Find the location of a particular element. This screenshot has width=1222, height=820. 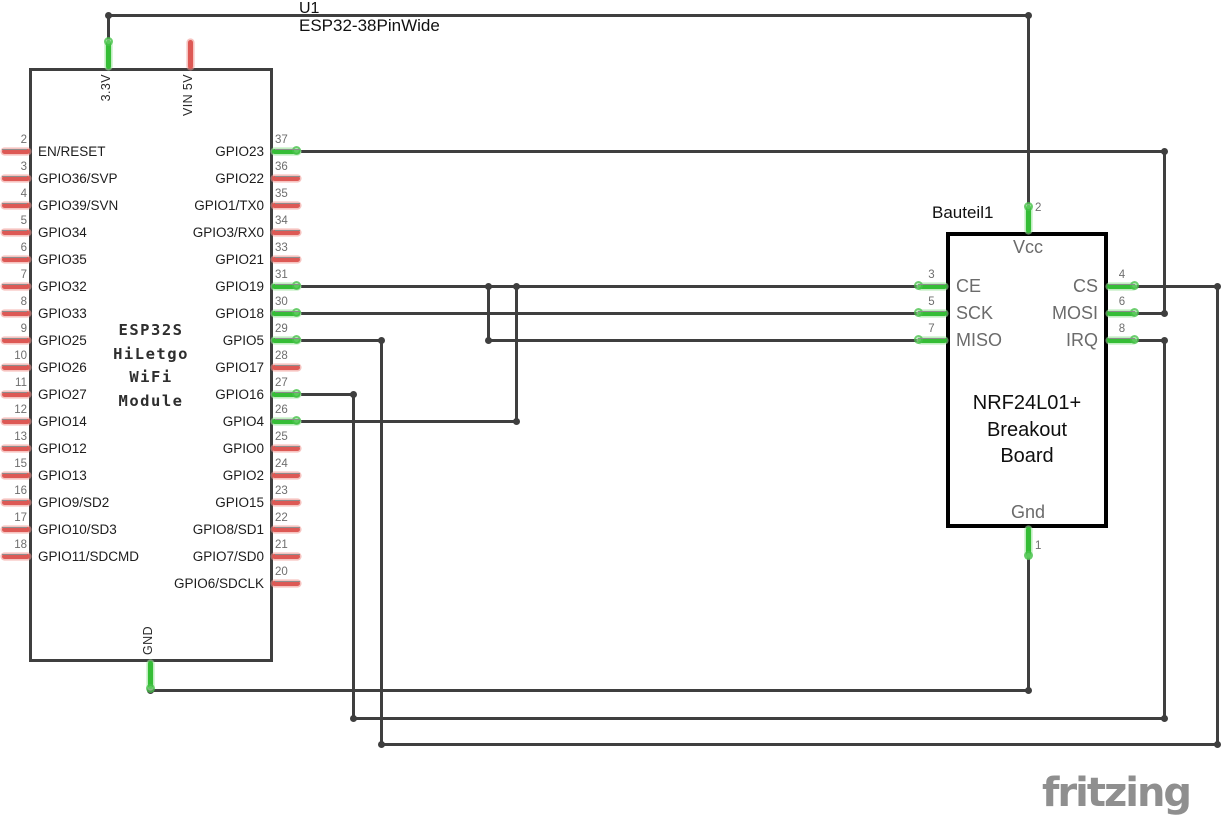

pin-number: 10 is located at coordinates (14, 357).